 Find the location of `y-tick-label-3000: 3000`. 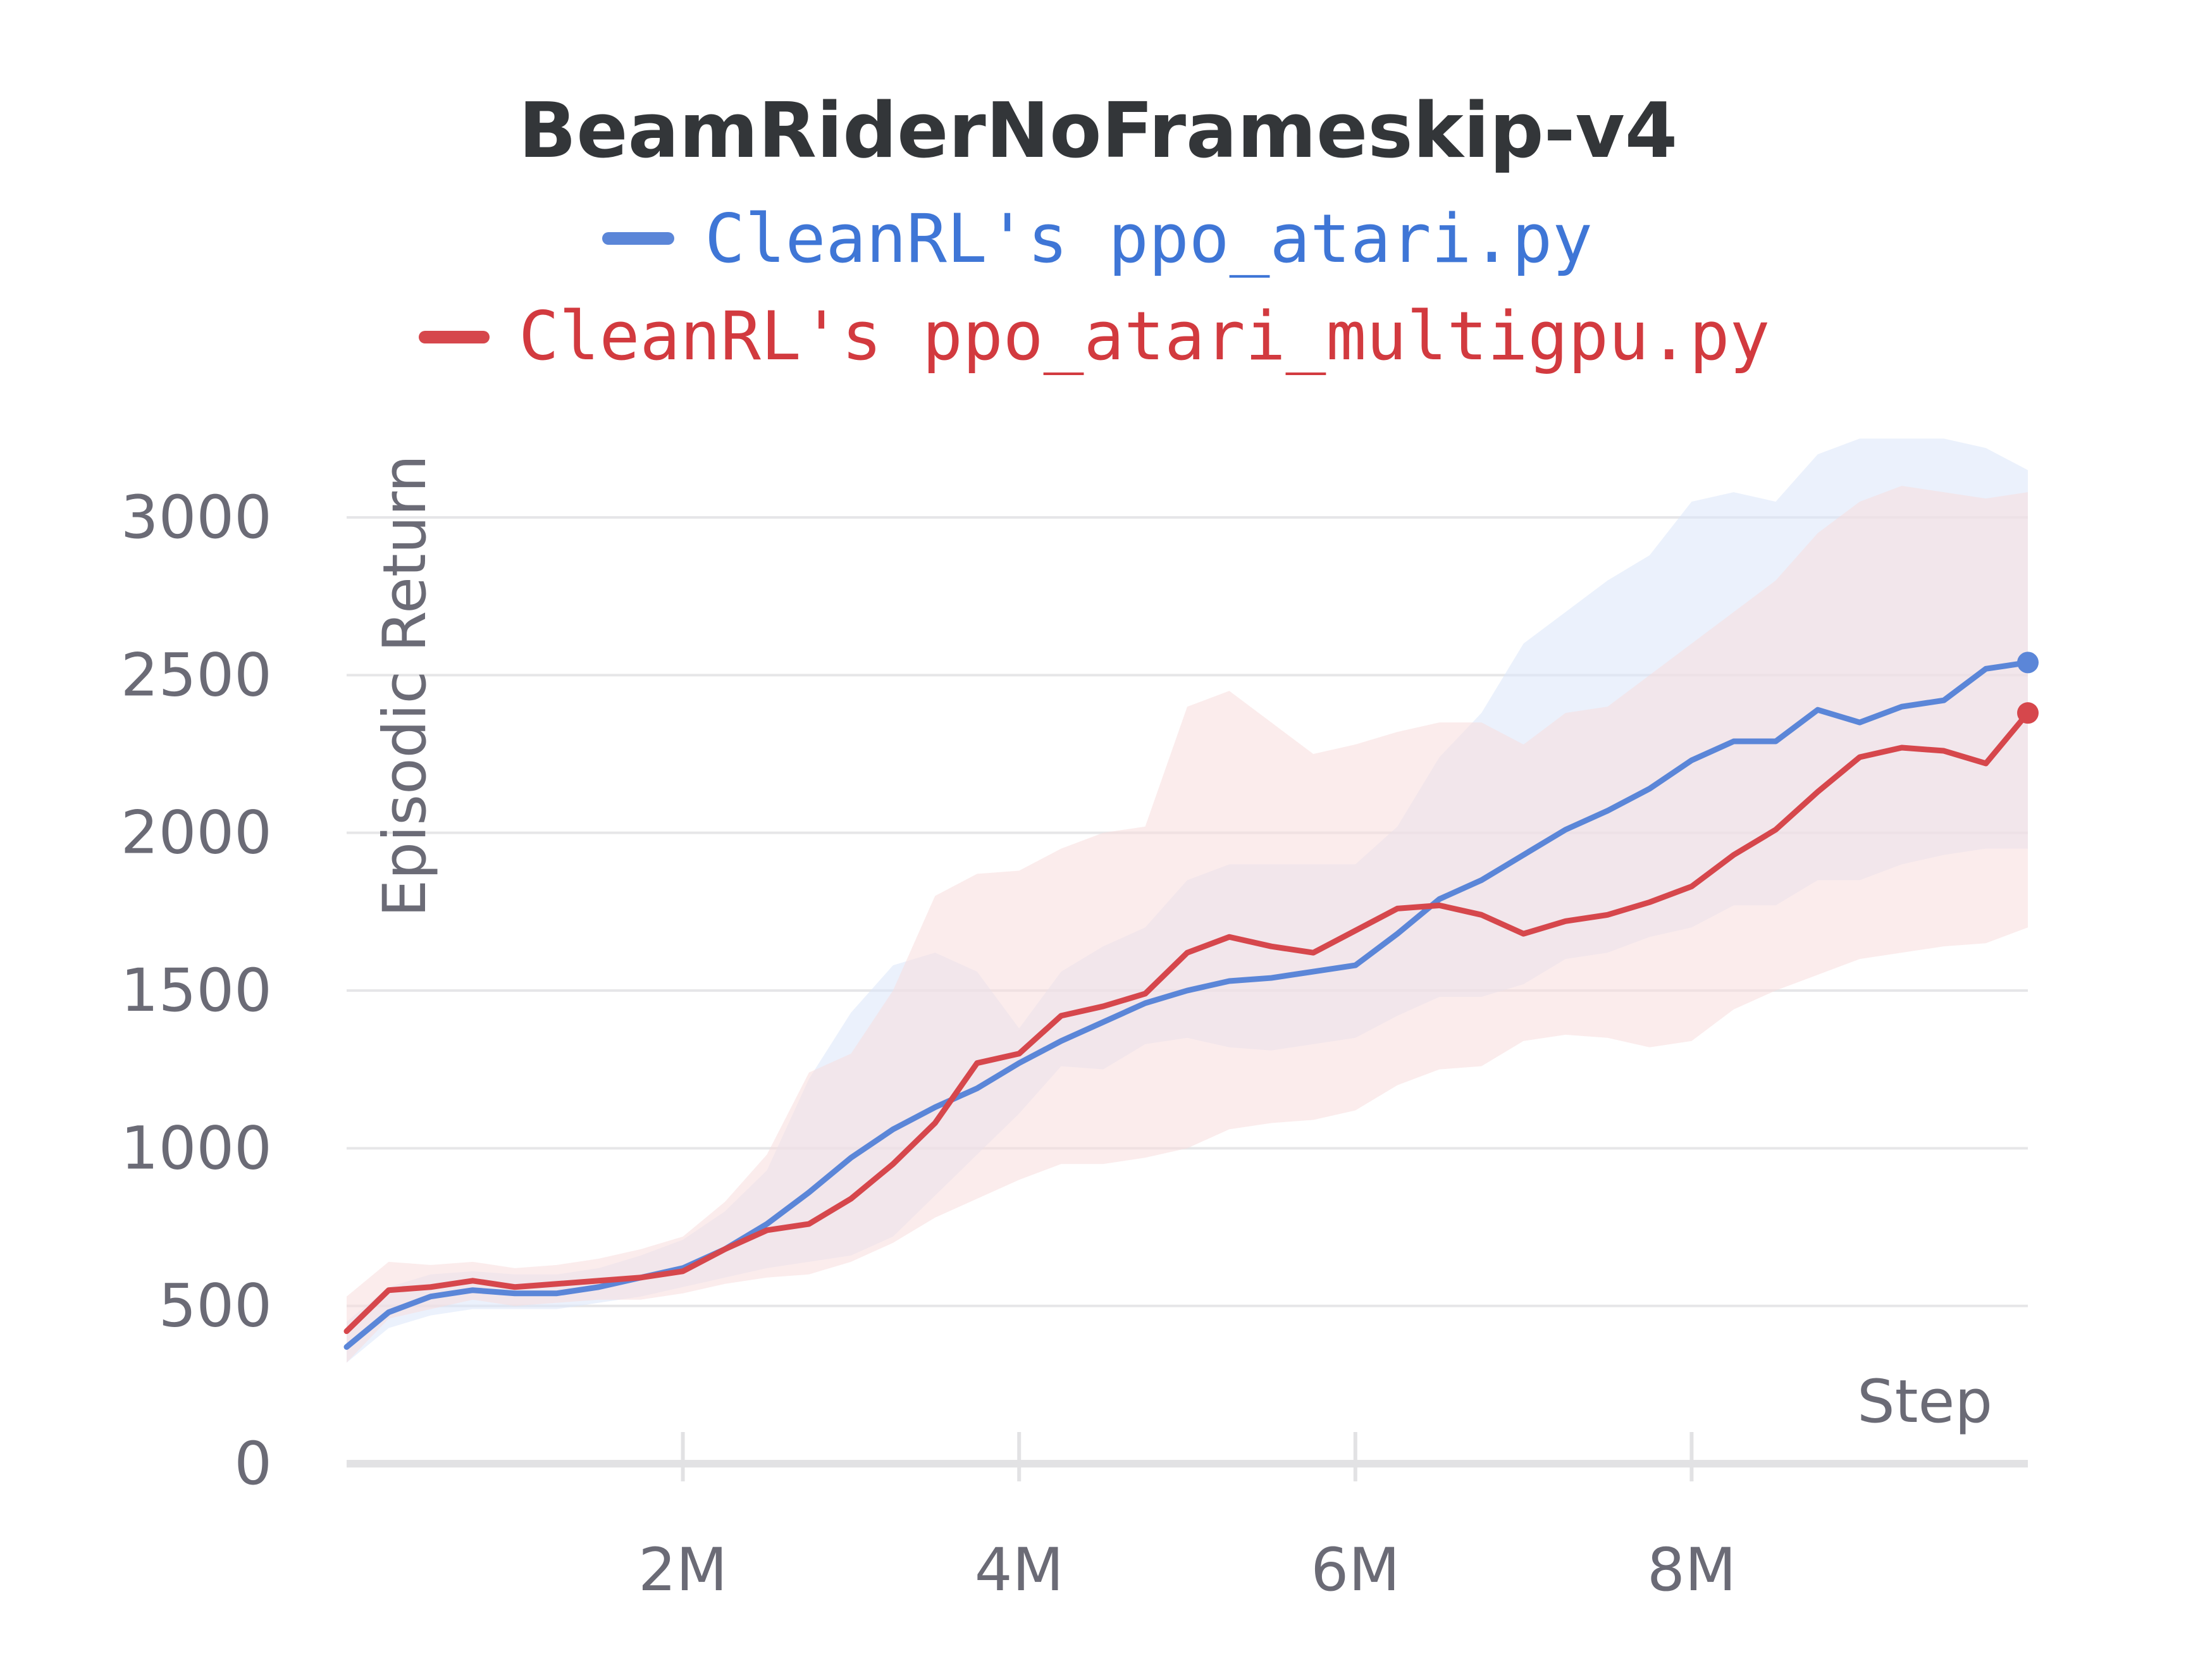

y-tick-label-3000: 3000 is located at coordinates (196, 517).